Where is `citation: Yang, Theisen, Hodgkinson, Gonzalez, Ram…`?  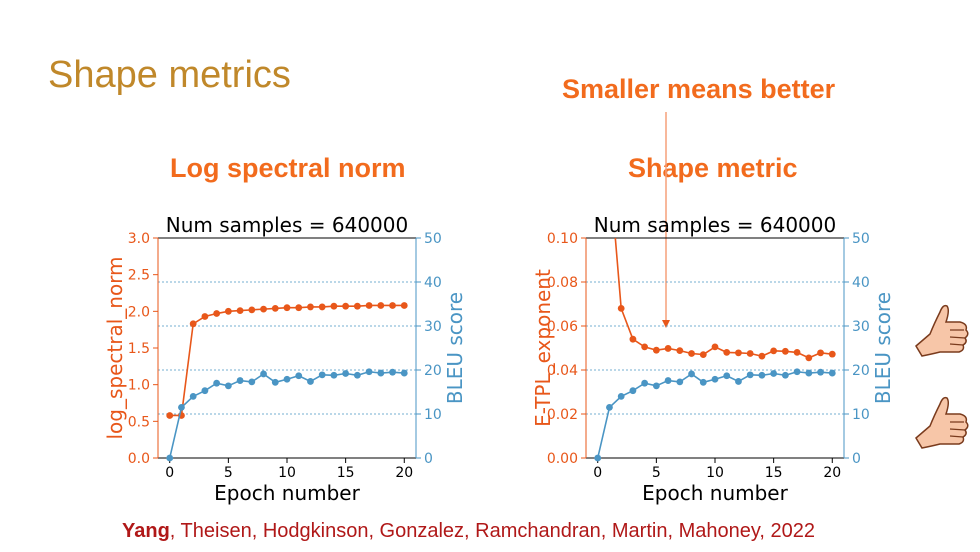 citation: Yang, Theisen, Hodgkinson, Gonzalez, Ram… is located at coordinates (468, 531).